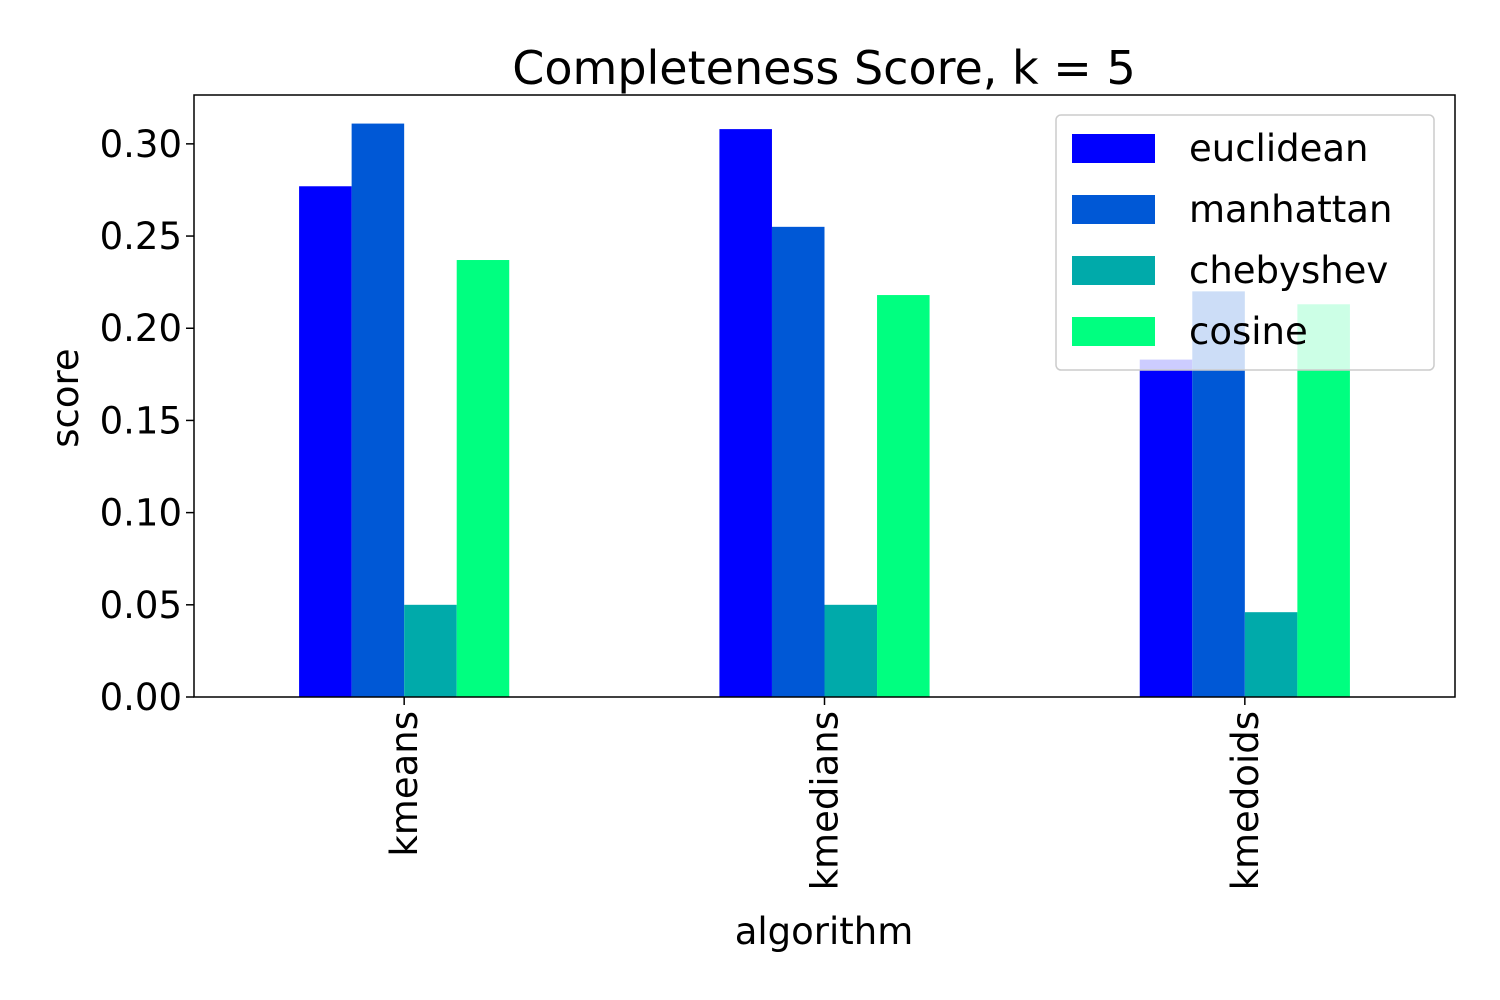 This screenshot has height=1000, width=1500. I want to click on x-axis: kmeans kmedians kmedoids, so click(825, 793).